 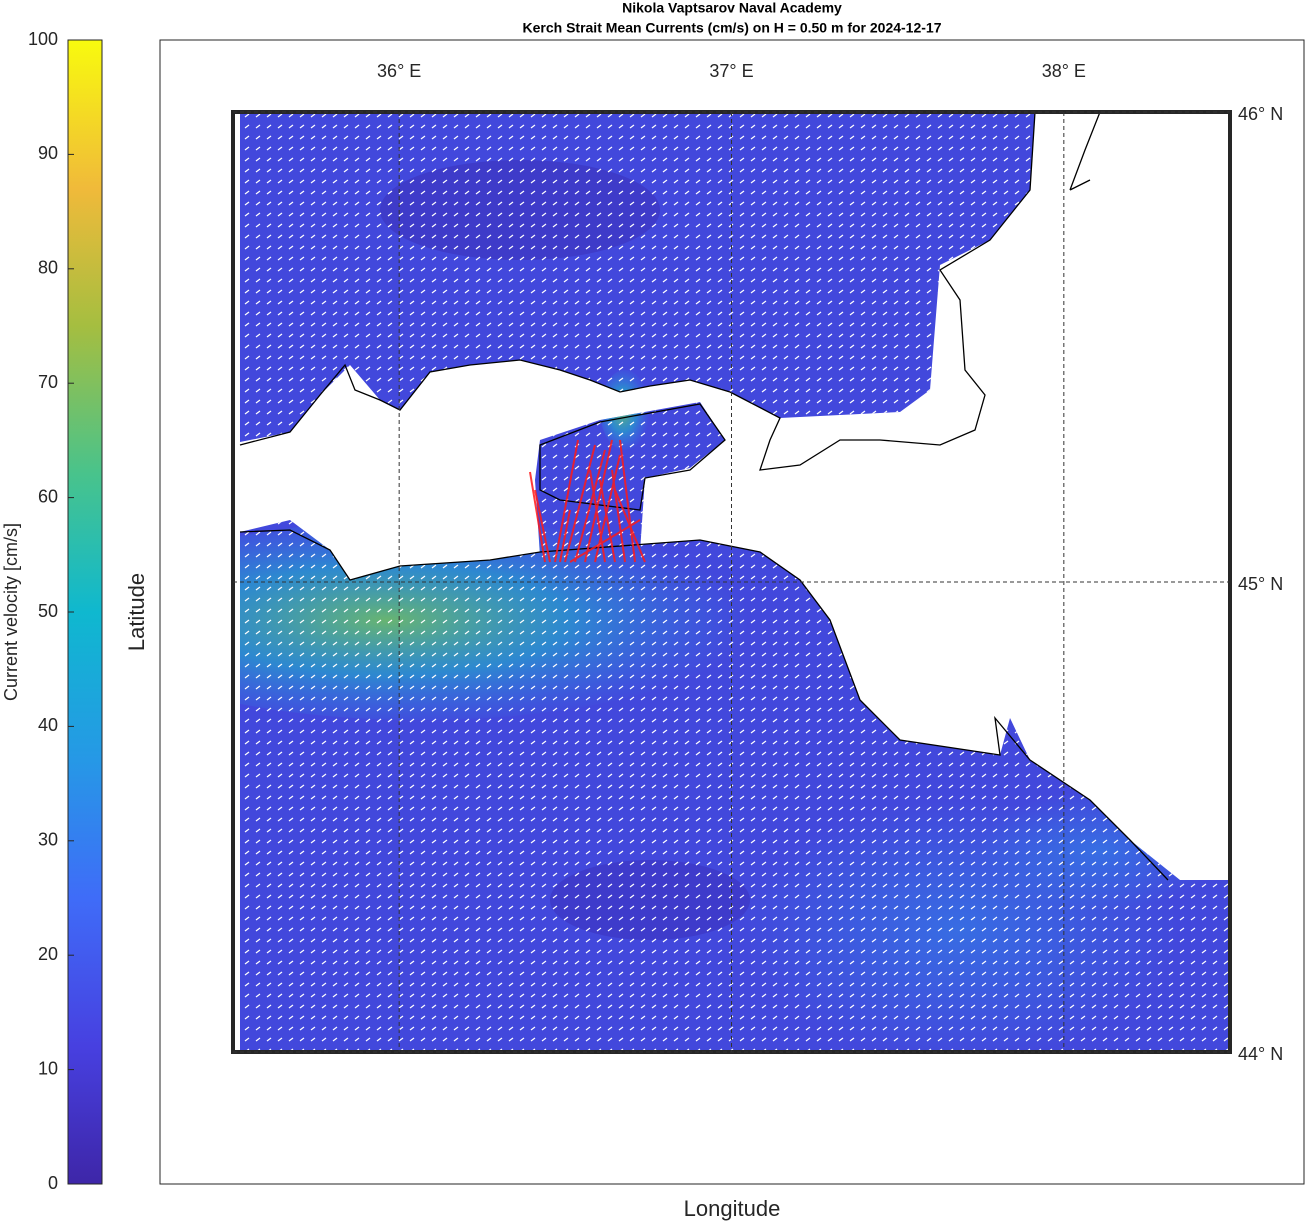 I want to click on colorbar-tick-label: 90, so click(x=48, y=153).